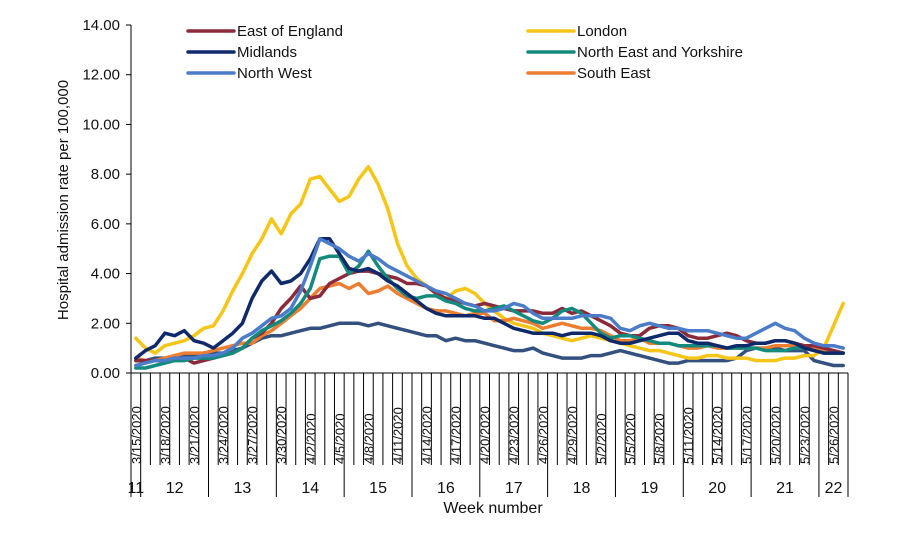 This screenshot has width=903, height=538. I want to click on legend-label: London, so click(602, 31).